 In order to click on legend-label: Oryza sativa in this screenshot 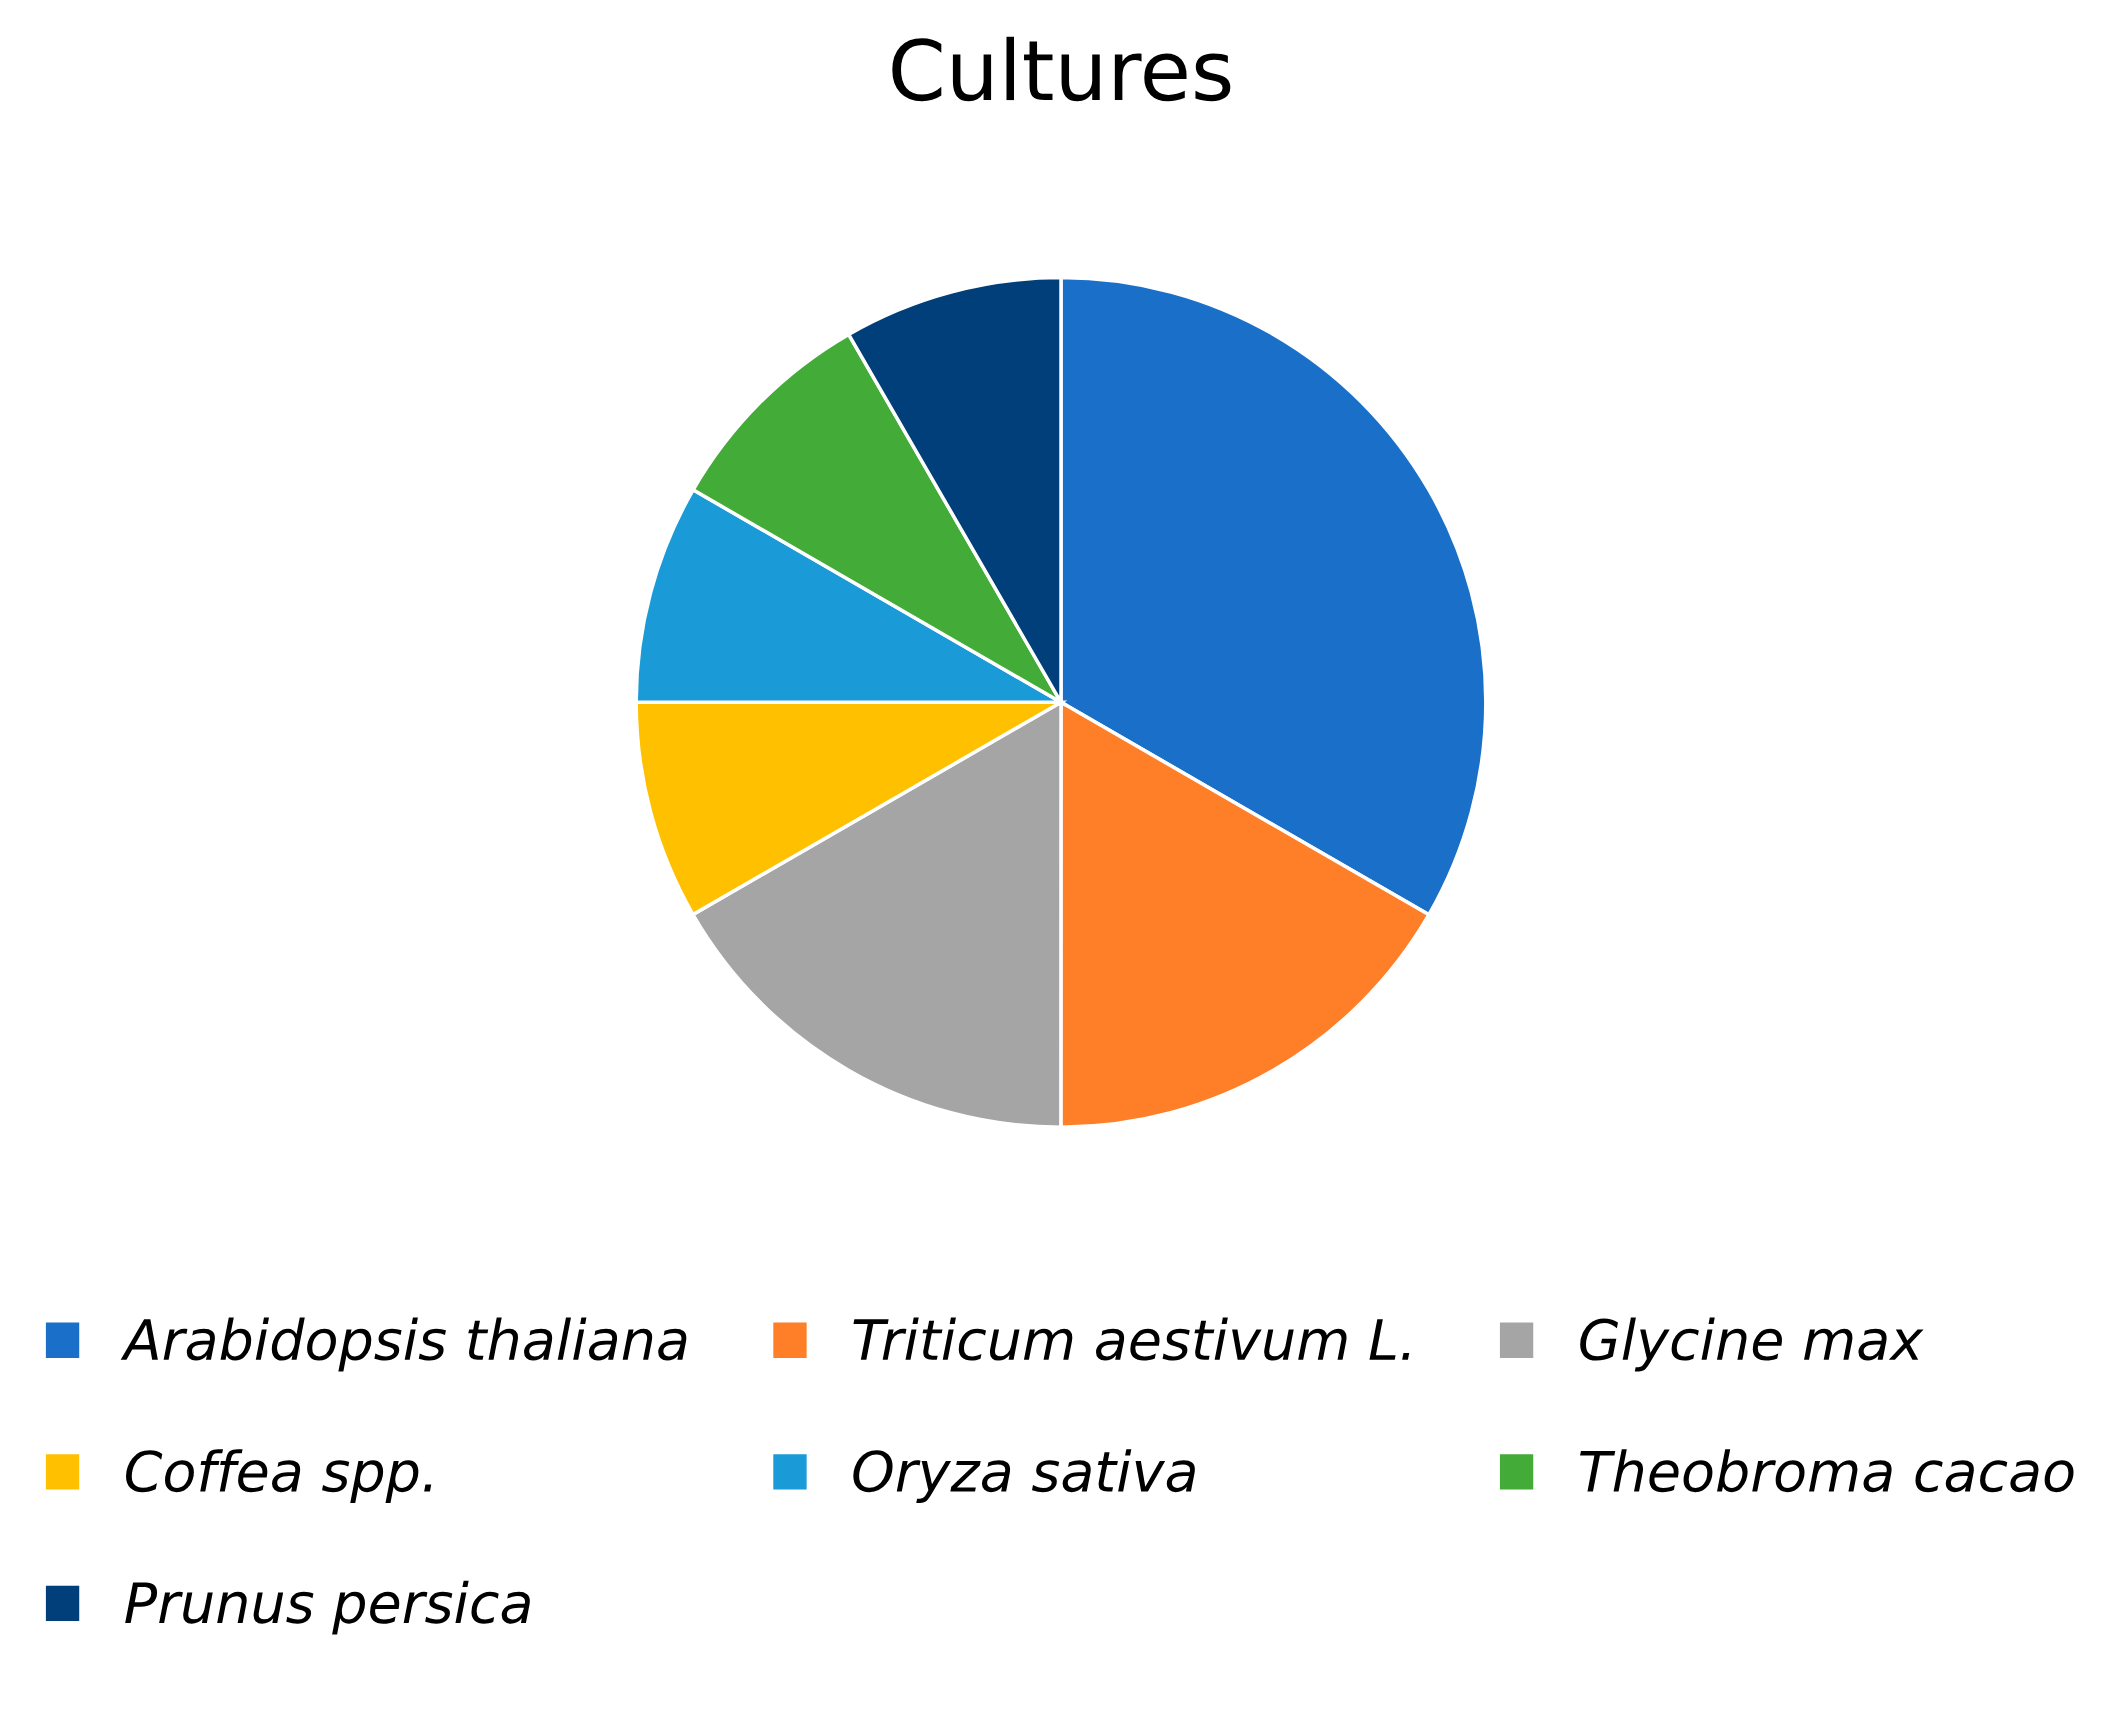, I will do `click(1024, 1476)`.